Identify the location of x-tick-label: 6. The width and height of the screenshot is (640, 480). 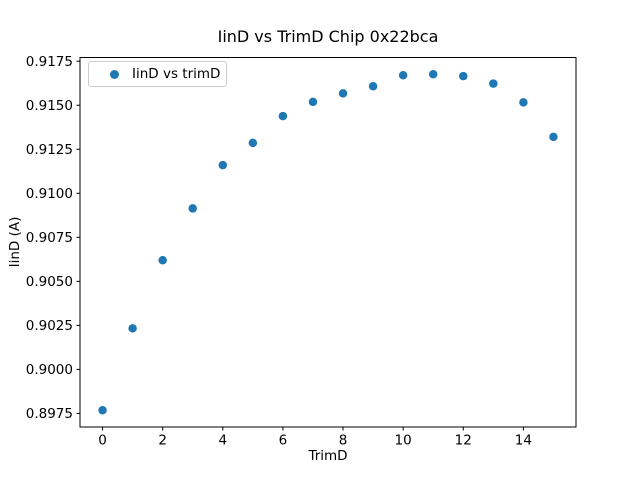
(283, 441).